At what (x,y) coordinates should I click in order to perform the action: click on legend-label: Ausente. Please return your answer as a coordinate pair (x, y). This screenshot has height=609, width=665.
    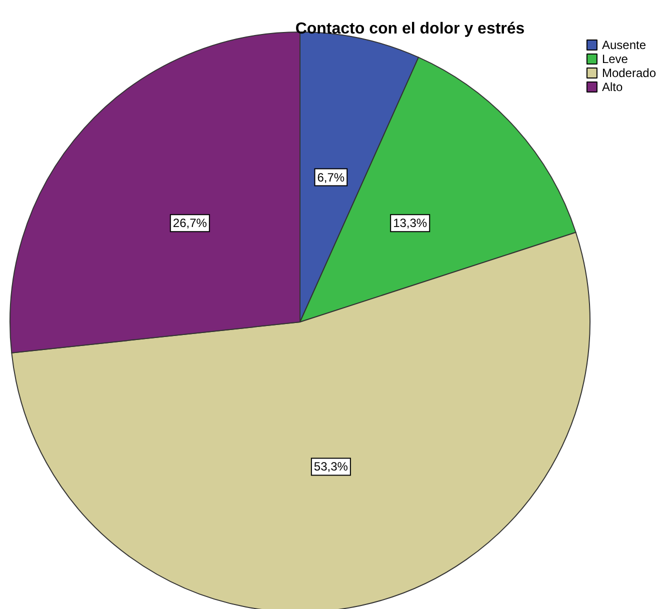
    Looking at the image, I should click on (624, 45).